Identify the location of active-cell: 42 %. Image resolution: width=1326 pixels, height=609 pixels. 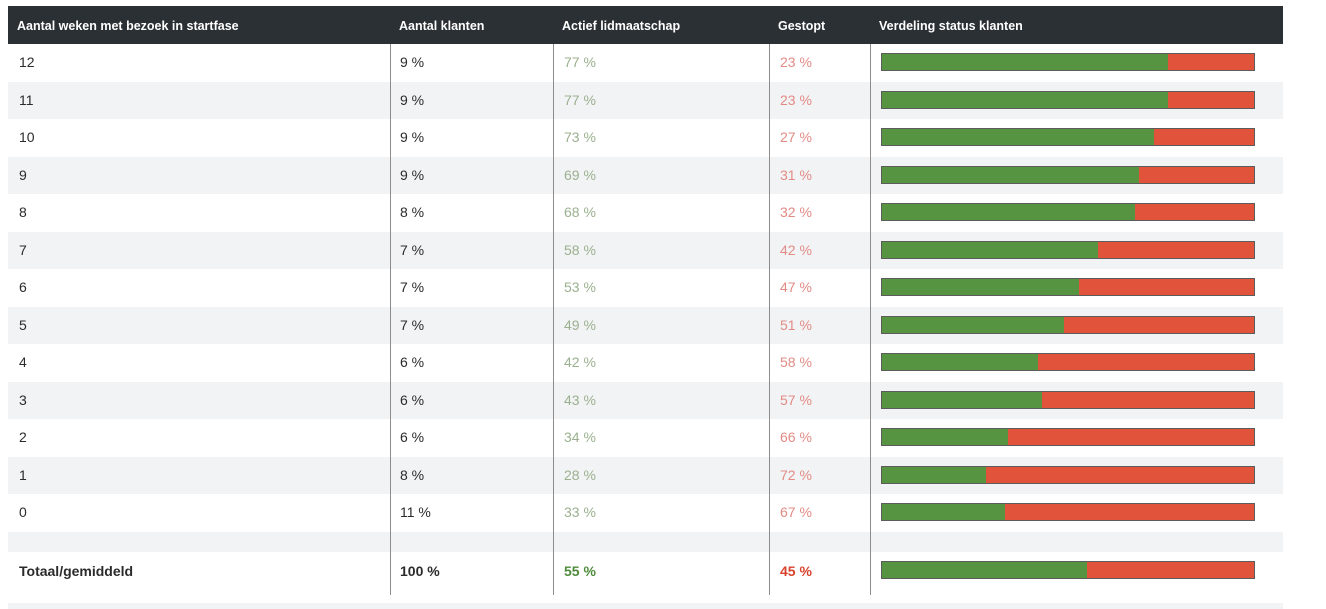
(580, 362).